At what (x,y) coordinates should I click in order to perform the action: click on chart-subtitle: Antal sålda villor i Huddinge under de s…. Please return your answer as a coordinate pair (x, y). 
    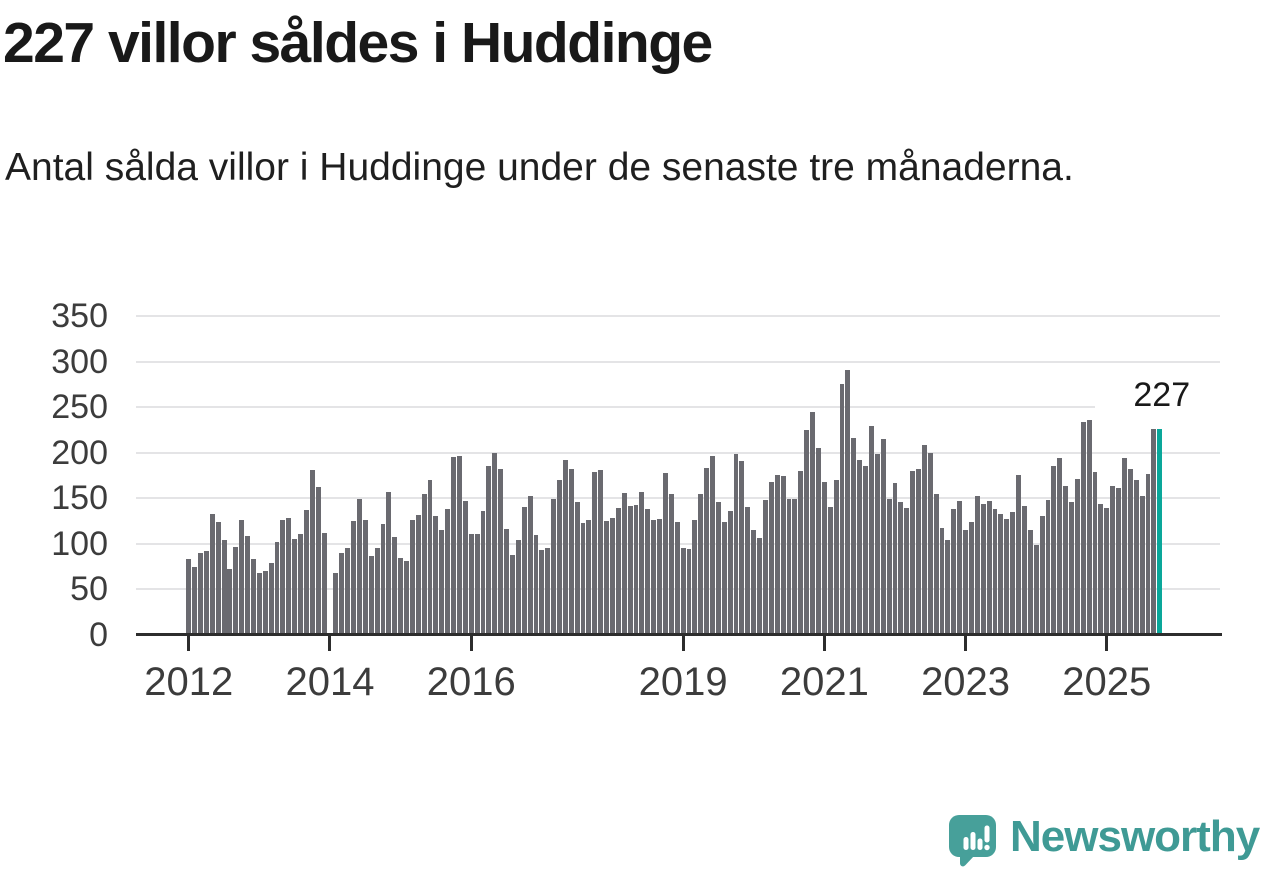
    Looking at the image, I should click on (539, 167).